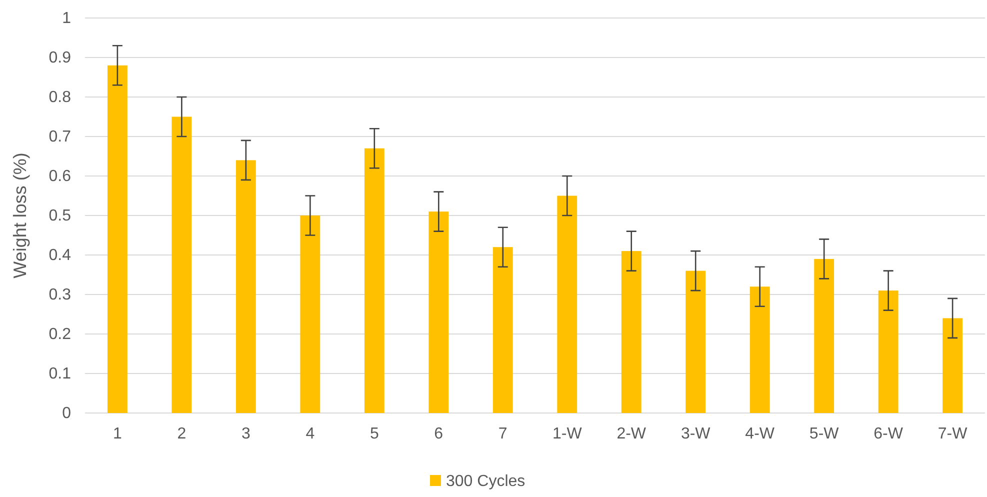  Describe the element at coordinates (60, 177) in the screenshot. I see `y-tick-label: 0.6` at that location.